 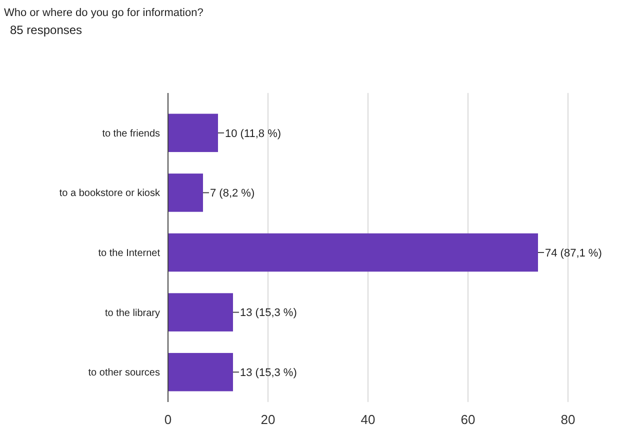 What do you see at coordinates (46, 30) in the screenshot?
I see `text: 85 responses` at bounding box center [46, 30].